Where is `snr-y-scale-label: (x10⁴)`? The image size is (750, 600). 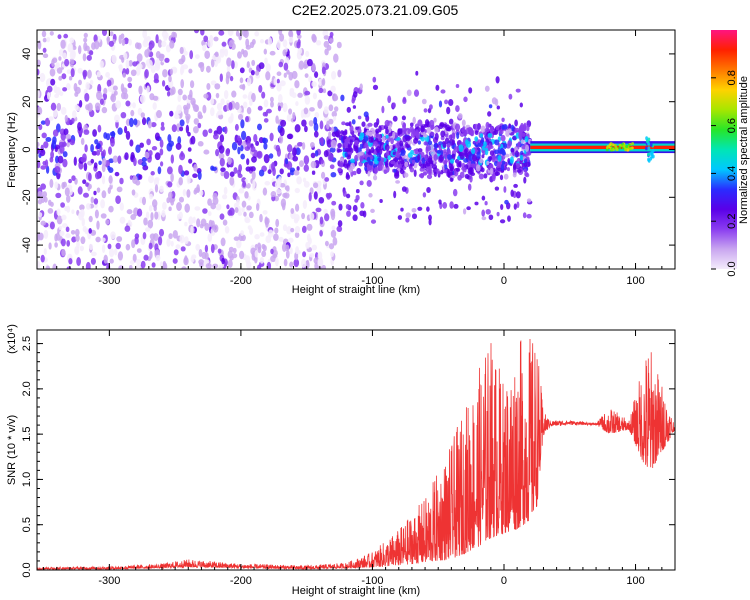
snr-y-scale-label: (x10⁴) is located at coordinates (12, 339).